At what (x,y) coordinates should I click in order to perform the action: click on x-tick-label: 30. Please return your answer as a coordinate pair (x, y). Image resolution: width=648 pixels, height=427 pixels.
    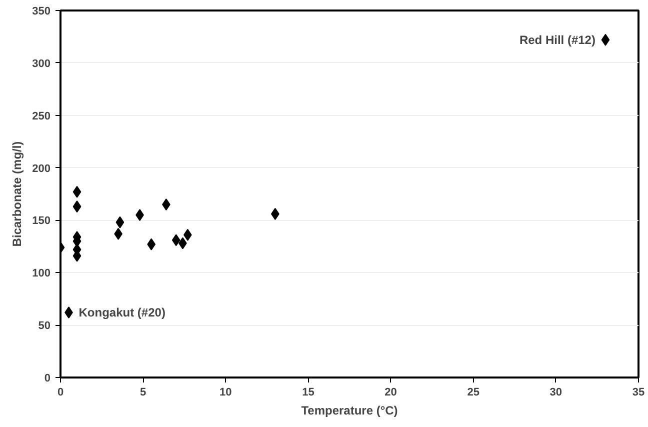
    Looking at the image, I should click on (556, 392).